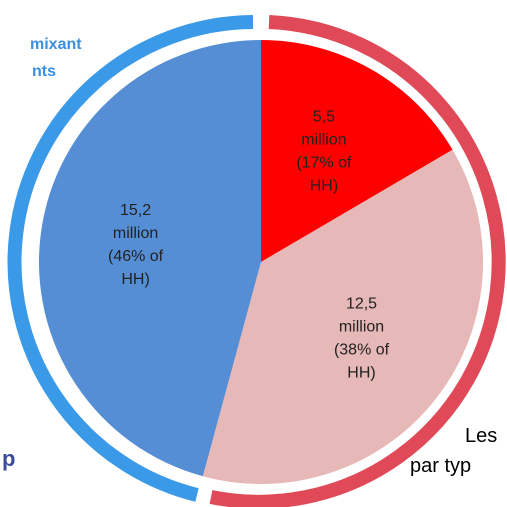  Describe the element at coordinates (362, 350) in the screenshot. I see `data-label-line: (38% of` at that location.